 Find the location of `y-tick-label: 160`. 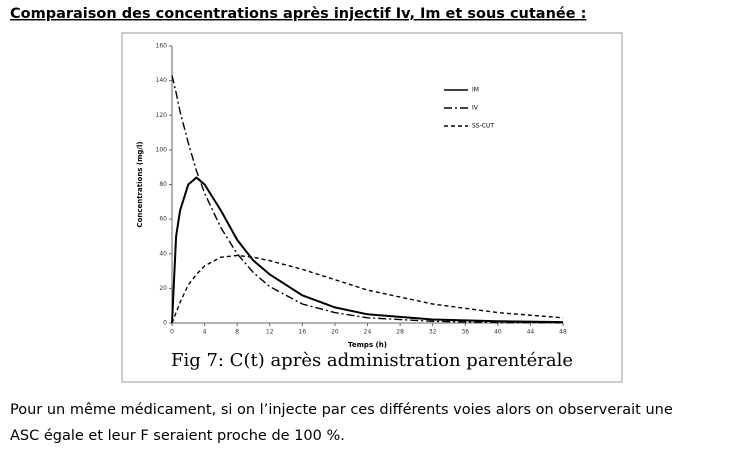

y-tick-label: 160 is located at coordinates (162, 46).